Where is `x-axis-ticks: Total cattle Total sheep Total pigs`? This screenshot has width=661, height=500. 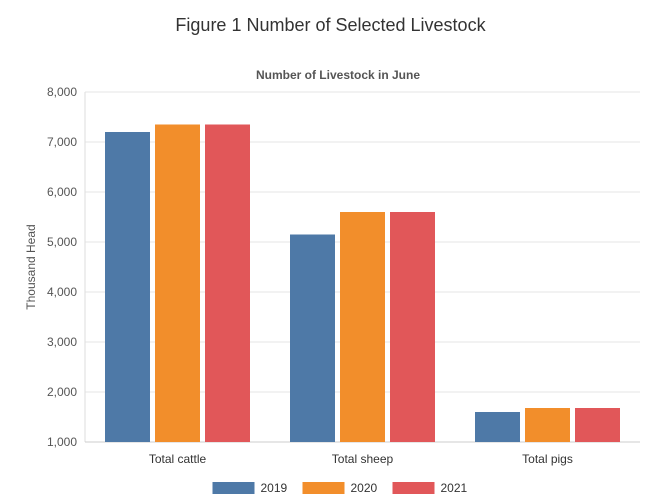 x-axis-ticks: Total cattle Total sheep Total pigs is located at coordinates (361, 459).